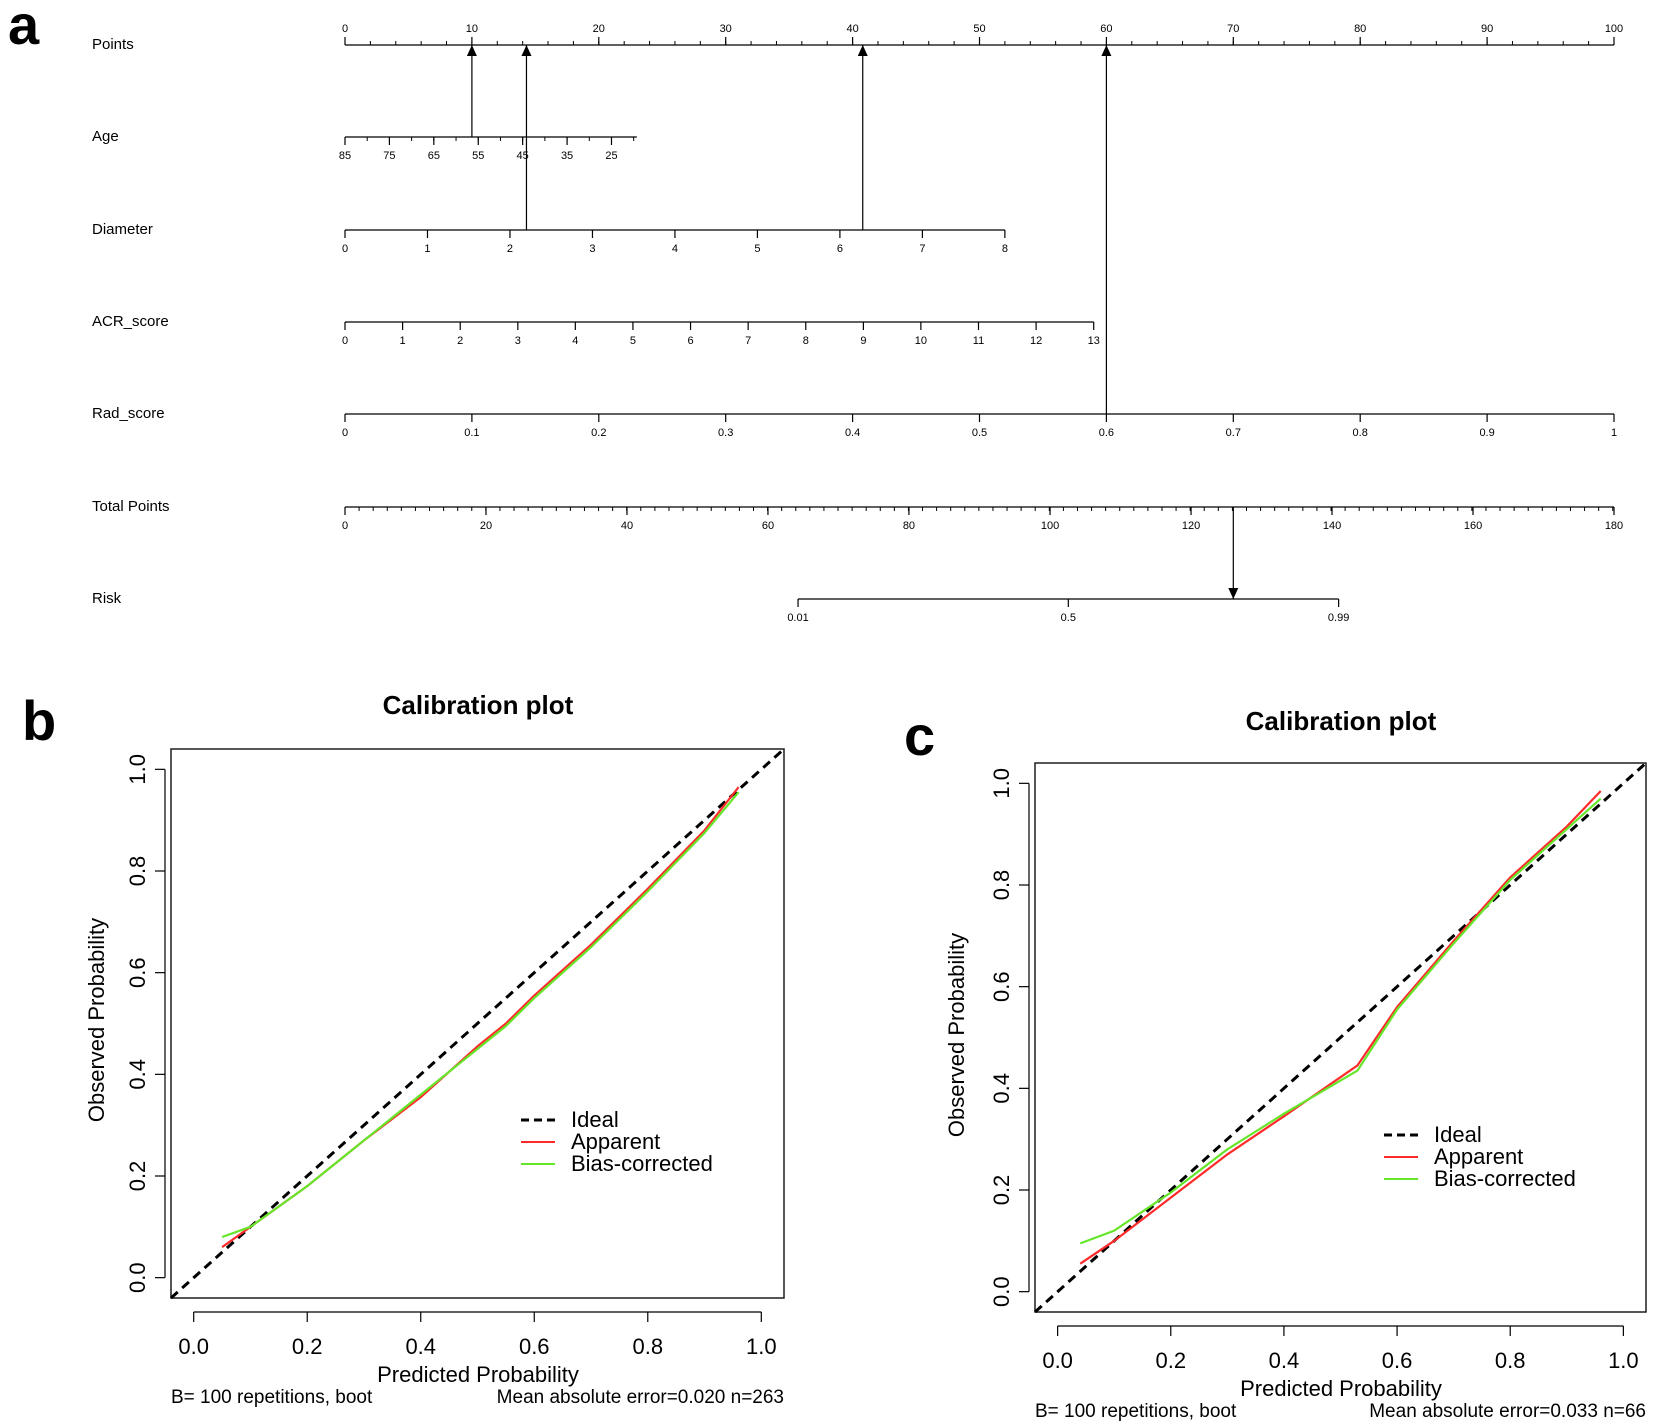 This screenshot has width=1654, height=1426. I want to click on row-label: ACR_score, so click(130, 321).